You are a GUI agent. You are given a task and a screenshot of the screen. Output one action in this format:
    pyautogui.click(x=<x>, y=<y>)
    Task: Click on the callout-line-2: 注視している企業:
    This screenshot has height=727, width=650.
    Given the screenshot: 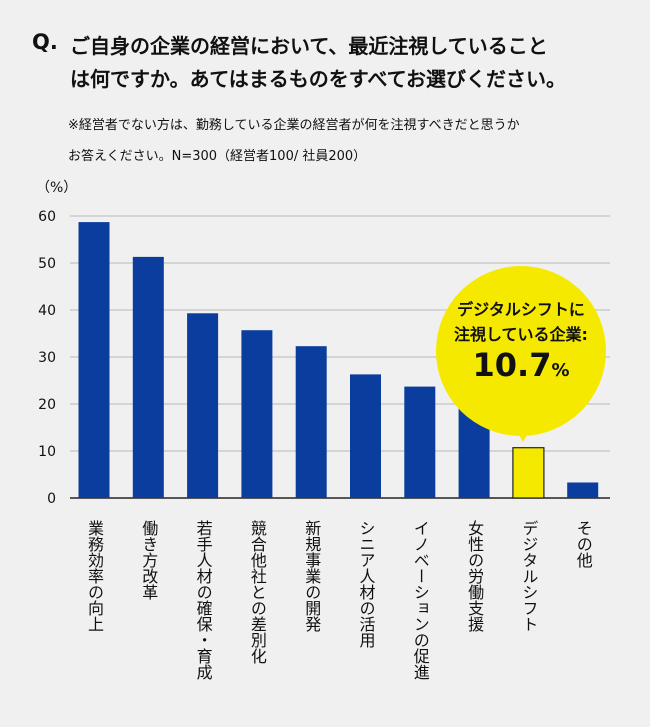 What is the action you would take?
    pyautogui.click(x=521, y=334)
    